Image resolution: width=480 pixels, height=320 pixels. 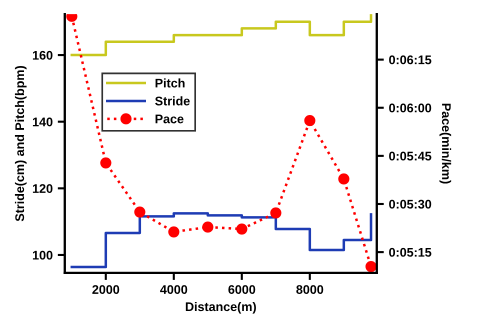 What do you see at coordinates (410, 204) in the screenshot?
I see `y2-tick-label: 0:05:30` at bounding box center [410, 204].